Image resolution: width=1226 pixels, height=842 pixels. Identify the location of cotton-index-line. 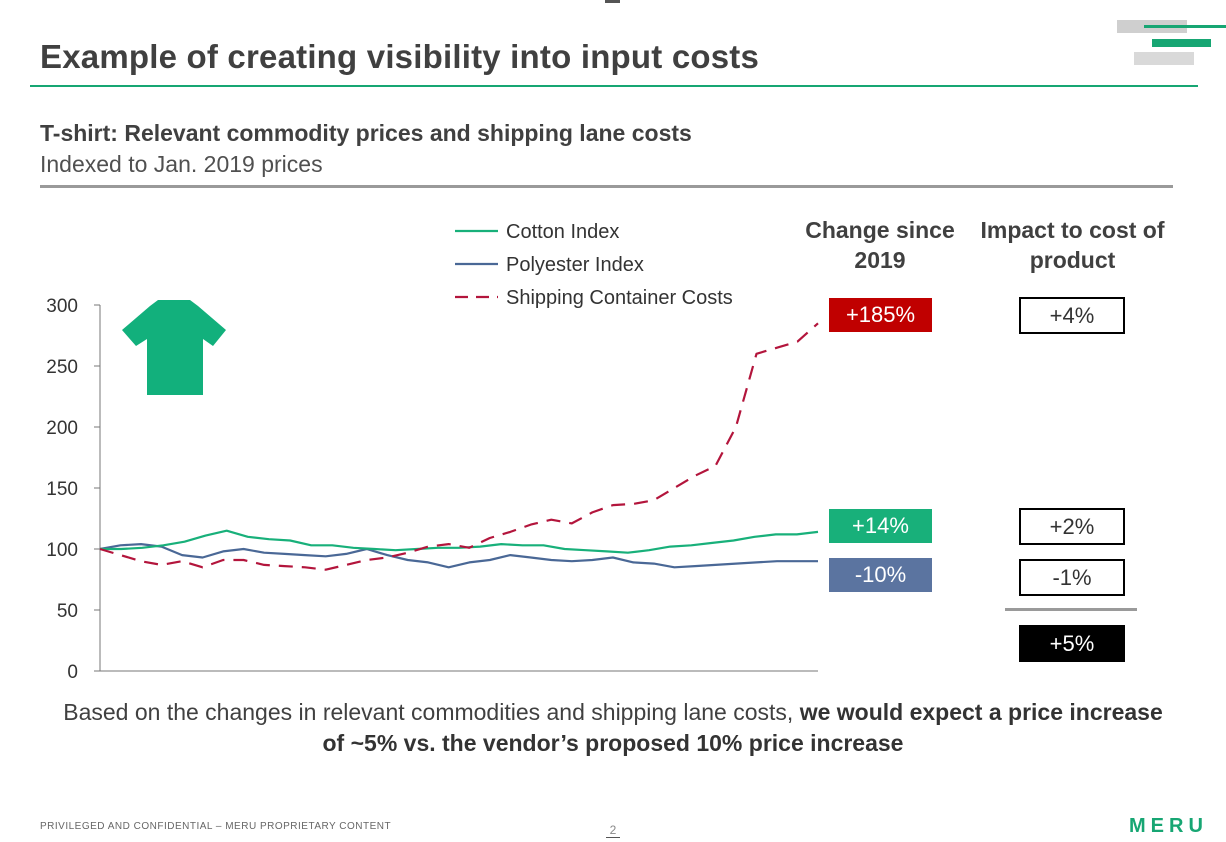
(459, 541).